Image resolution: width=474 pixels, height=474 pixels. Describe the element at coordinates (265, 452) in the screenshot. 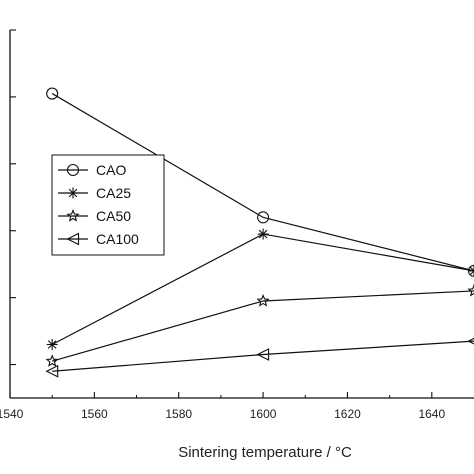

I see `x-axis-label: Sintering temperature / °C` at that location.